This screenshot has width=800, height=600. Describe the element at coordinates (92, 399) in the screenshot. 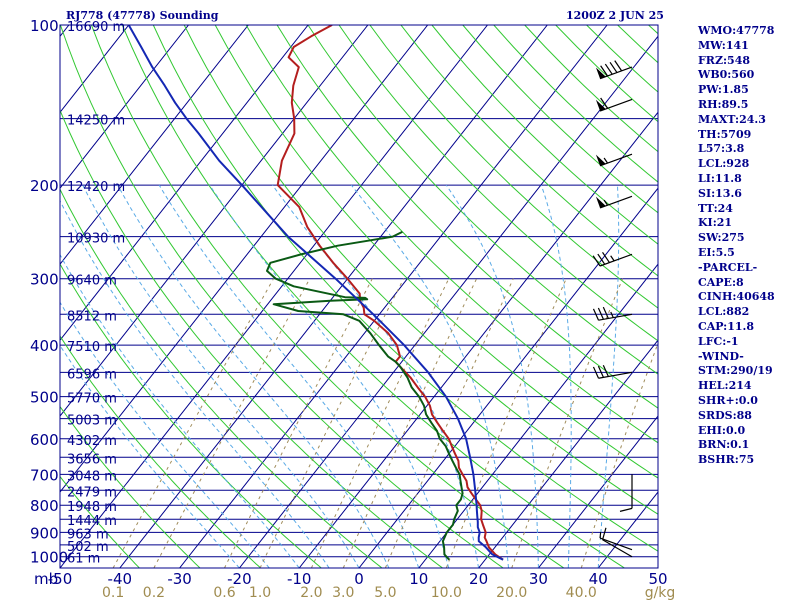

I see `height-label: 5770 m` at that location.